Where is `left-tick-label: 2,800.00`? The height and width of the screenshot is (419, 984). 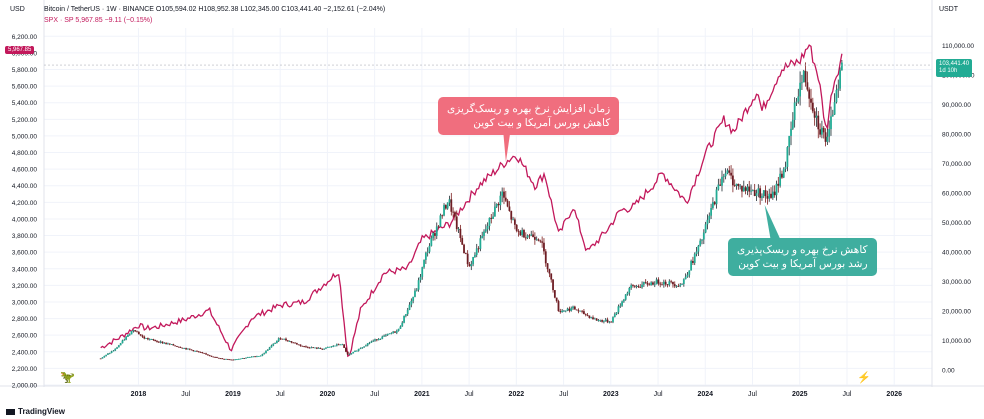
left-tick-label: 2,800.00 is located at coordinates (25, 319).